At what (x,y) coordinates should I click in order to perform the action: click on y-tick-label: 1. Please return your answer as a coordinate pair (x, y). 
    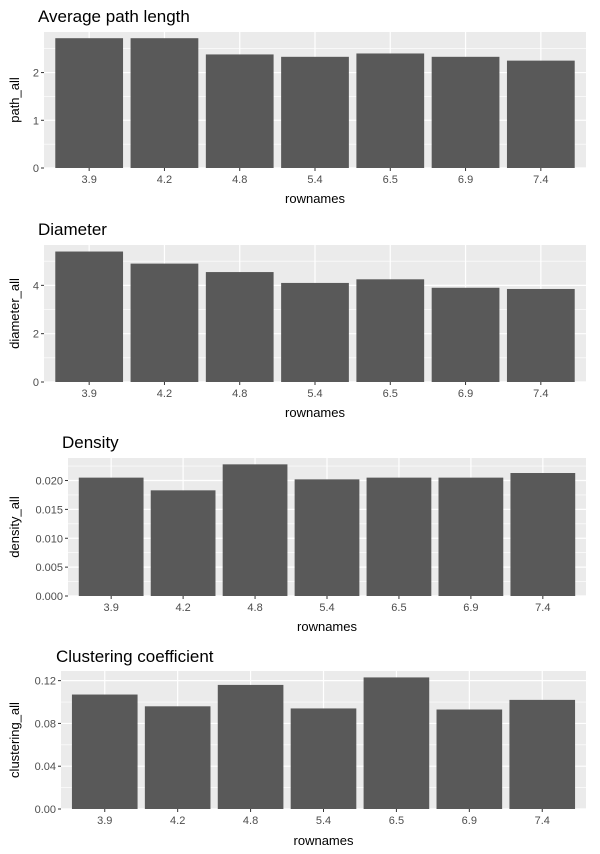
    Looking at the image, I should click on (36, 121).